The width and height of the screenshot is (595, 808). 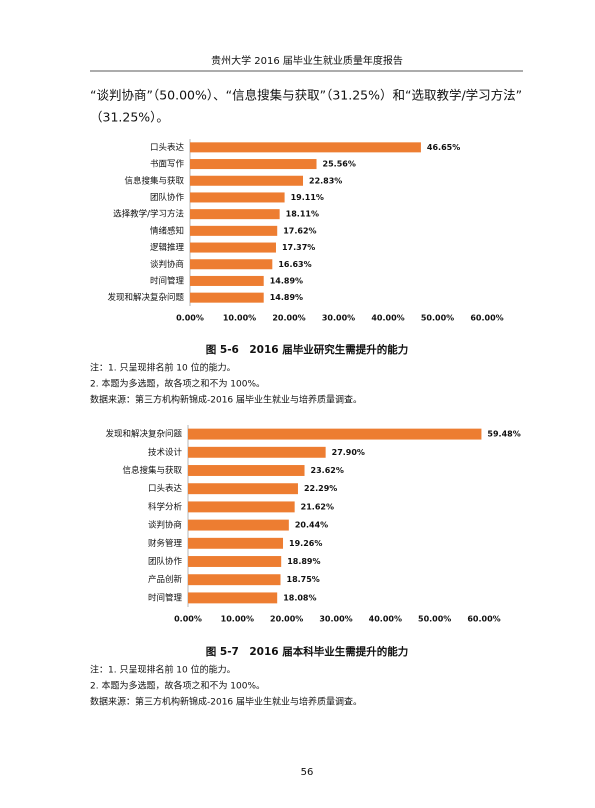 What do you see at coordinates (303, 561) in the screenshot?
I see `value-label: 18.89%` at bounding box center [303, 561].